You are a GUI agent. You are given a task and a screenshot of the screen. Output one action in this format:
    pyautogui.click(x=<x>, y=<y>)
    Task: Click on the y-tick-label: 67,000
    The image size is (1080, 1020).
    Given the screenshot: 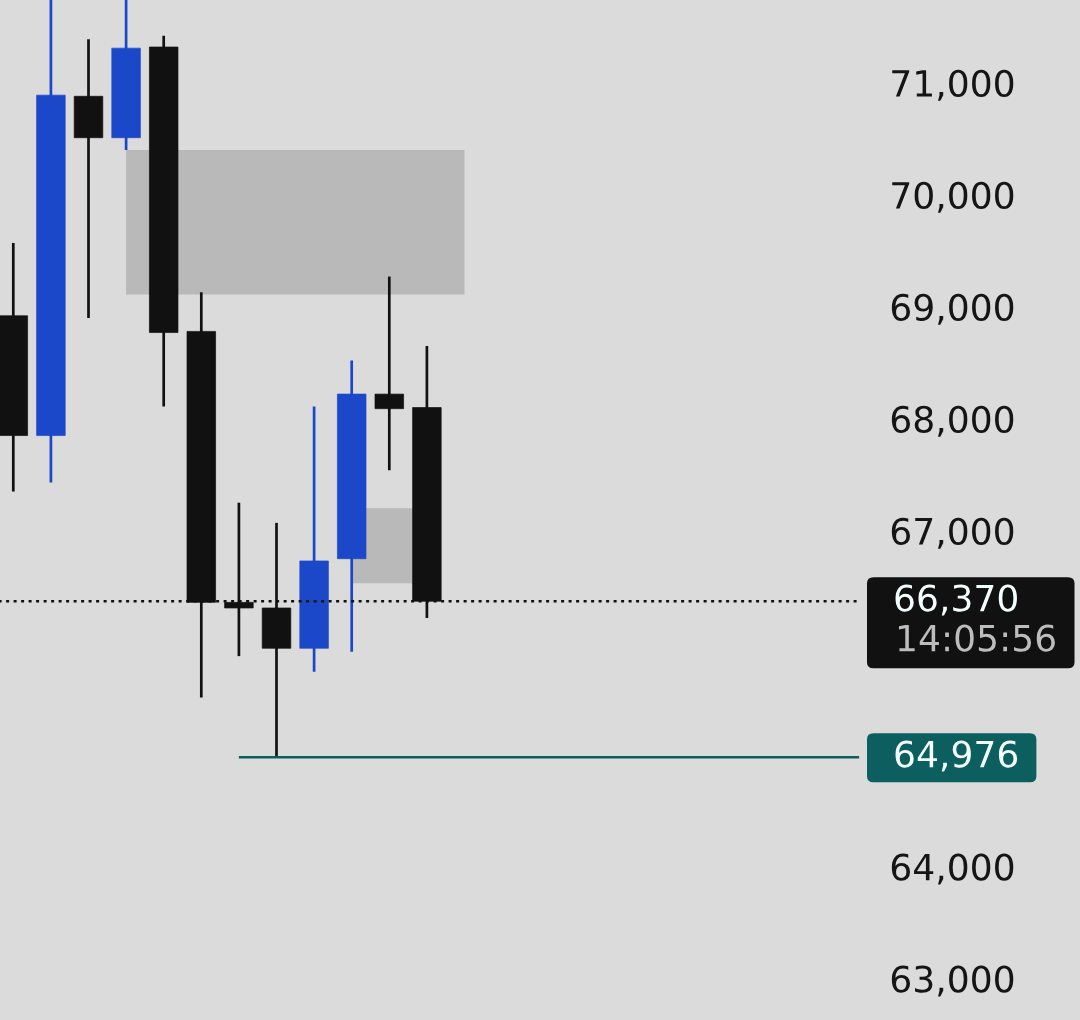 What is the action you would take?
    pyautogui.click(x=952, y=533)
    